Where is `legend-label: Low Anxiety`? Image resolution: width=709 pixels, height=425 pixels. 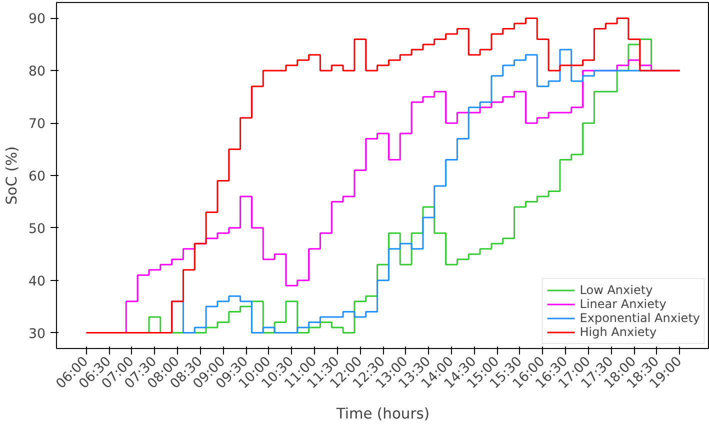 legend-label: Low Anxiety is located at coordinates (616, 290).